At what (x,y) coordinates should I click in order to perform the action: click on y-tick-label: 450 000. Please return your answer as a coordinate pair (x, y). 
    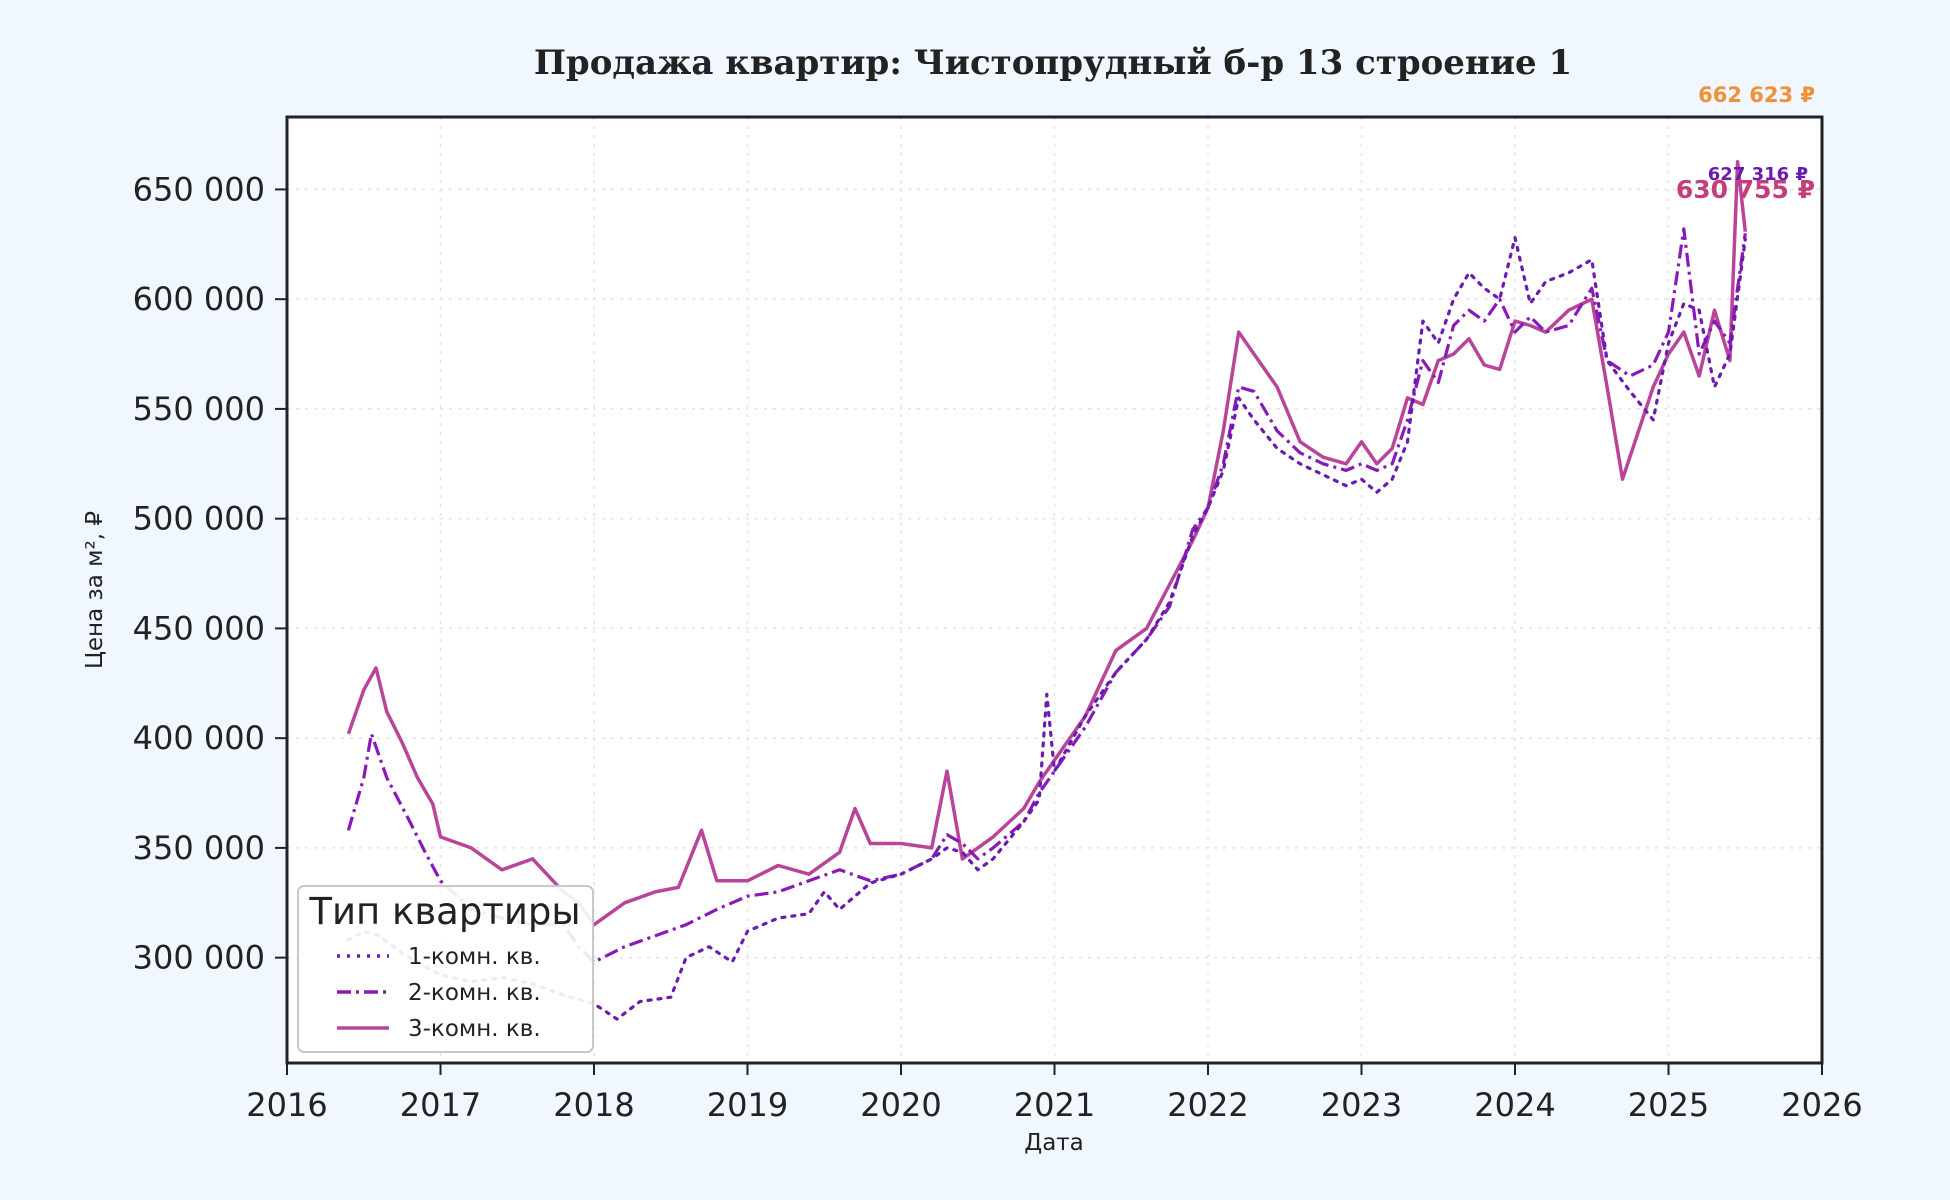
    Looking at the image, I should click on (199, 628).